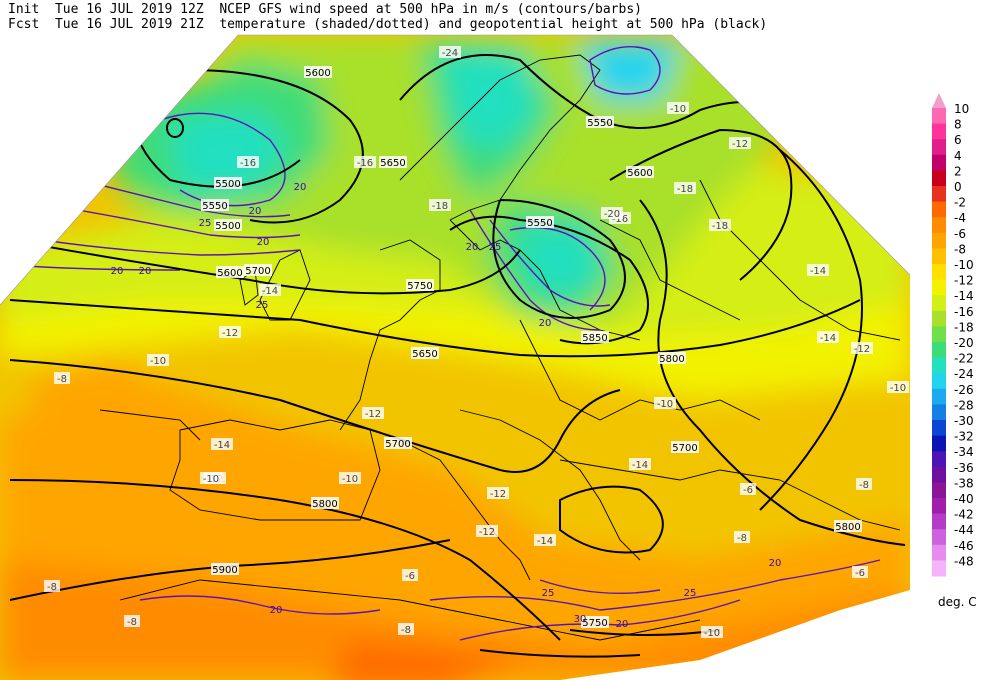 The image size is (1000, 680). I want to click on colorbar-label: -12, so click(964, 281).